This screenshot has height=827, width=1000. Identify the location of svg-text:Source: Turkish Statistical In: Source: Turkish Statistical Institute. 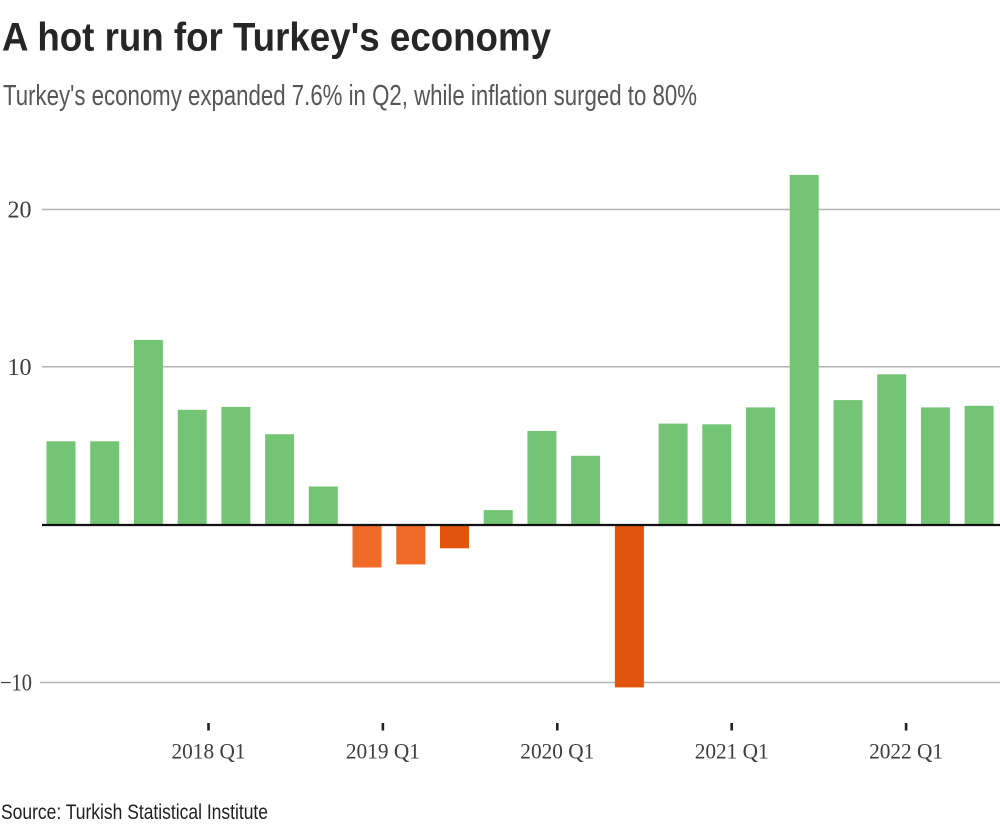
(134, 812).